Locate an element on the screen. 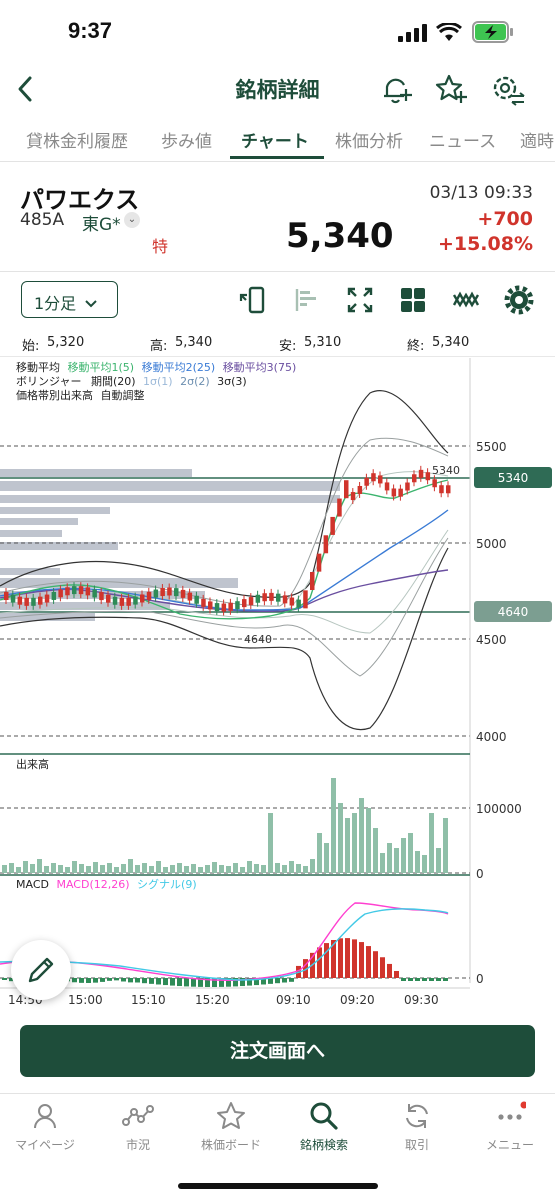 The width and height of the screenshot is (555, 1200). macd-tick-0: 0 is located at coordinates (480, 979).